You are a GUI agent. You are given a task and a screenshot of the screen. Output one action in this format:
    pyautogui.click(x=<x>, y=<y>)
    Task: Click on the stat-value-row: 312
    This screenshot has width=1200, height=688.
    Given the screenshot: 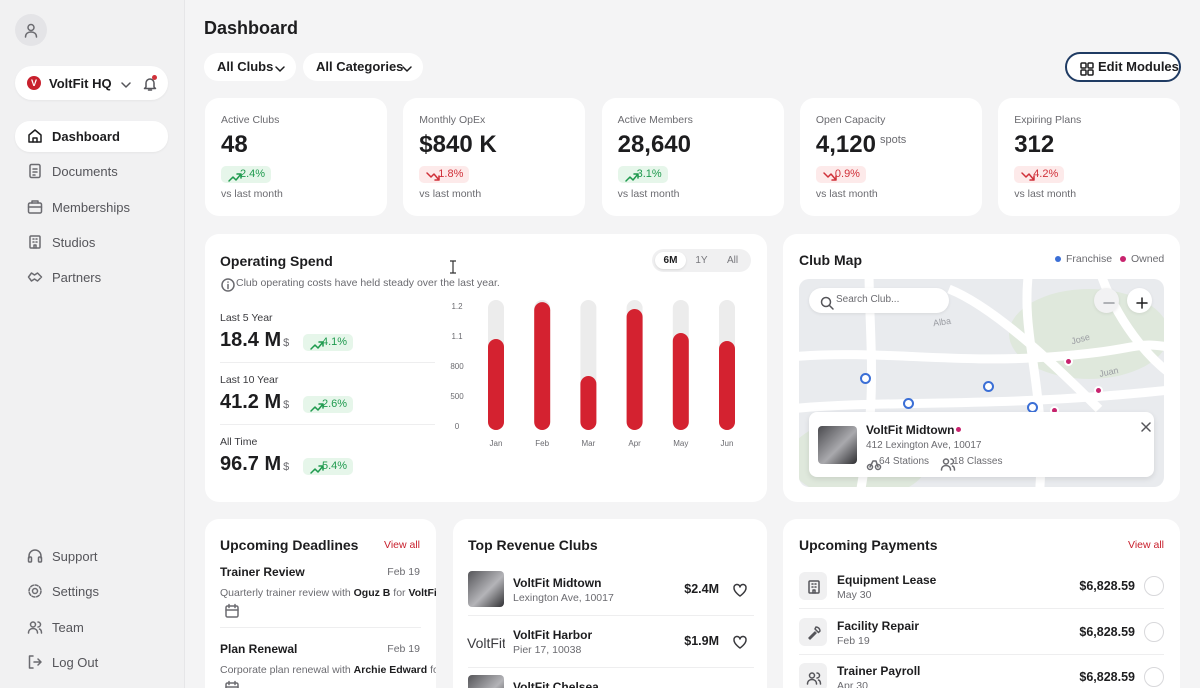 What is the action you would take?
    pyautogui.click(x=1034, y=145)
    